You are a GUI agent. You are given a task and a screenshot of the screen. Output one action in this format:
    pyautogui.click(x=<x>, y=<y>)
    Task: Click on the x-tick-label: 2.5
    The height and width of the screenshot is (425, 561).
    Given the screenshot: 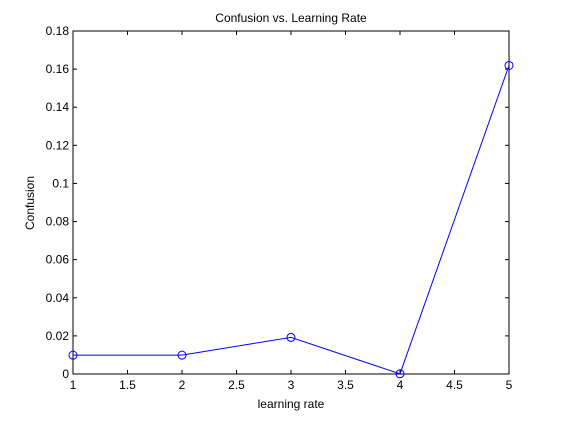 What is the action you would take?
    pyautogui.click(x=236, y=385)
    